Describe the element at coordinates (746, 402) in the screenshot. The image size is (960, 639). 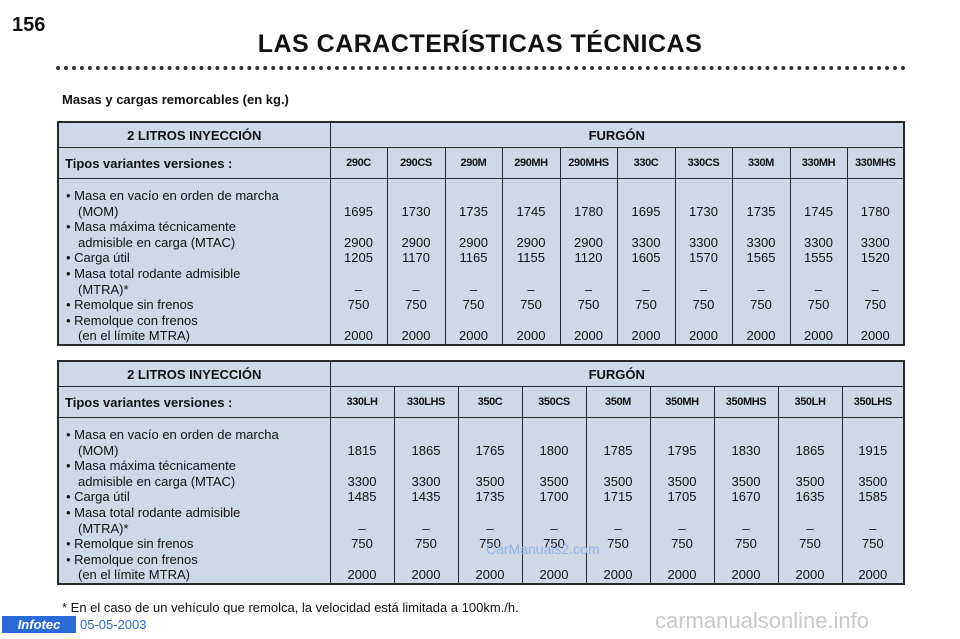
I see `variant-header: 350MHS` at that location.